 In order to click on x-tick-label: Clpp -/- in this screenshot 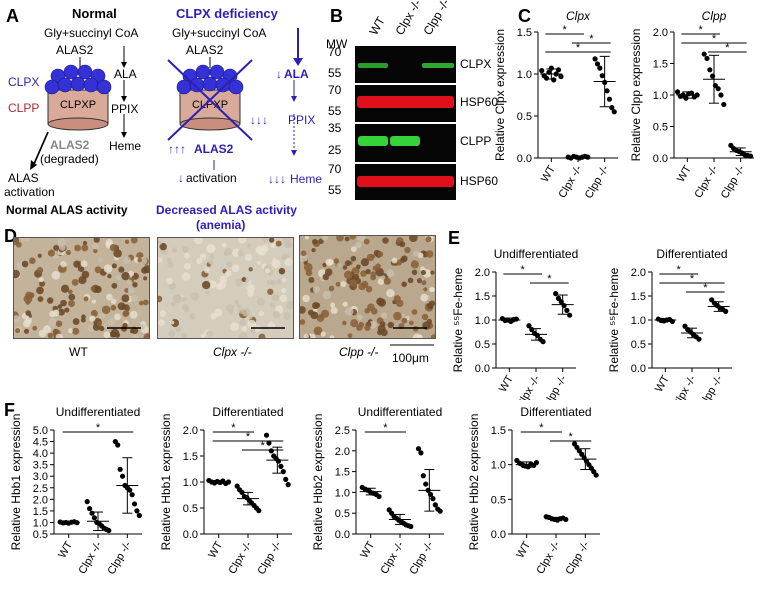, I will do `click(120, 558)`.